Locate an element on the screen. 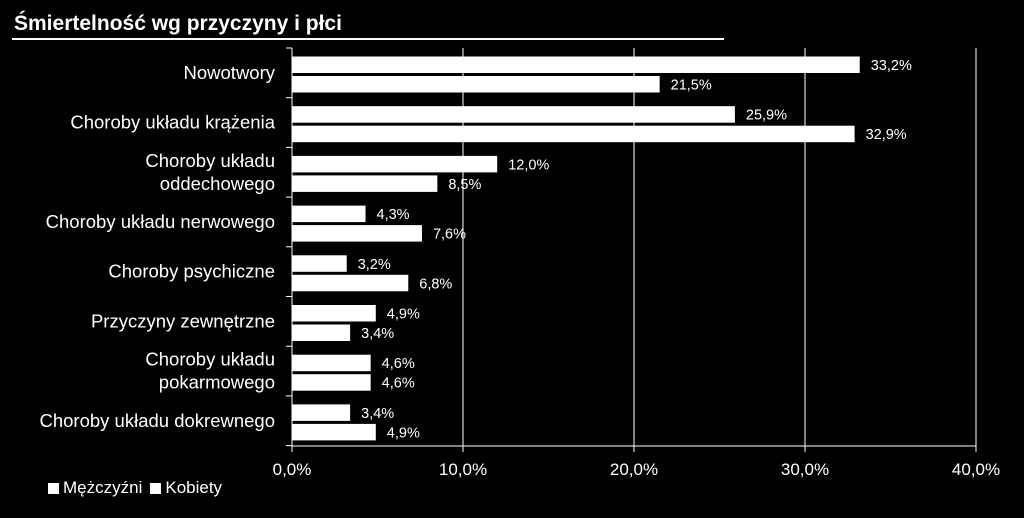 The image size is (1024, 518). data-label-series-0-cat-4: 3,2% is located at coordinates (374, 265).